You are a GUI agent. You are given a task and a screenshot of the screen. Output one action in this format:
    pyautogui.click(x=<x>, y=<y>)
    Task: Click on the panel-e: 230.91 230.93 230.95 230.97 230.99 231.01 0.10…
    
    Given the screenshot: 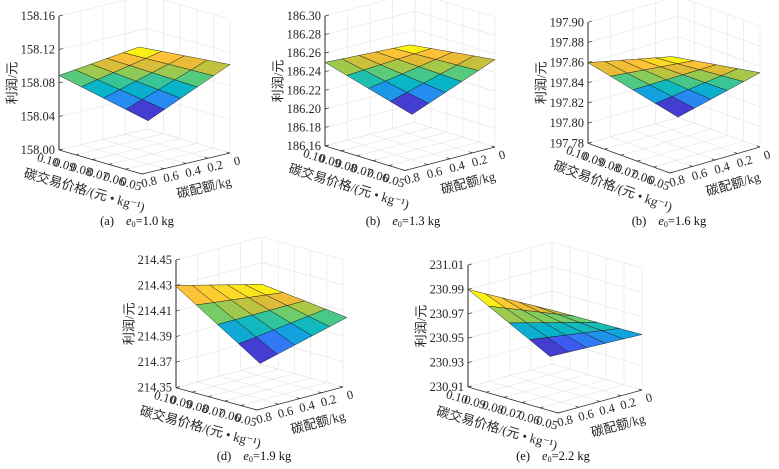 What is the action you would take?
    pyautogui.click(x=534, y=352)
    